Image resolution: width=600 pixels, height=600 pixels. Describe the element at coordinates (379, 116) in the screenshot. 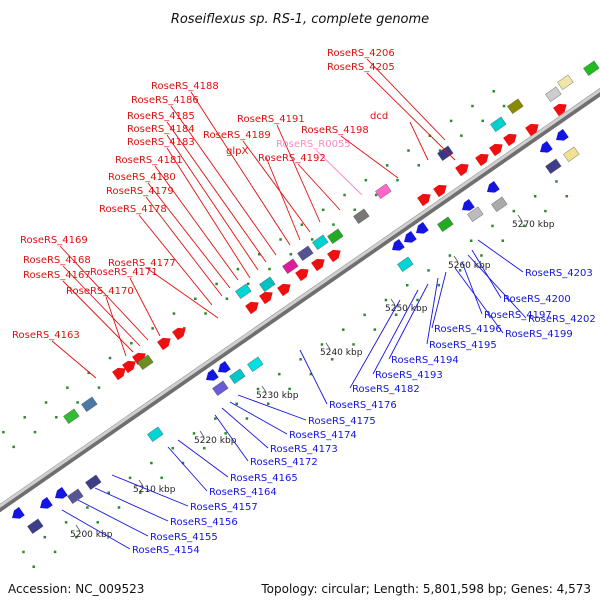

I see `gene-label-dcd: dcd` at that location.